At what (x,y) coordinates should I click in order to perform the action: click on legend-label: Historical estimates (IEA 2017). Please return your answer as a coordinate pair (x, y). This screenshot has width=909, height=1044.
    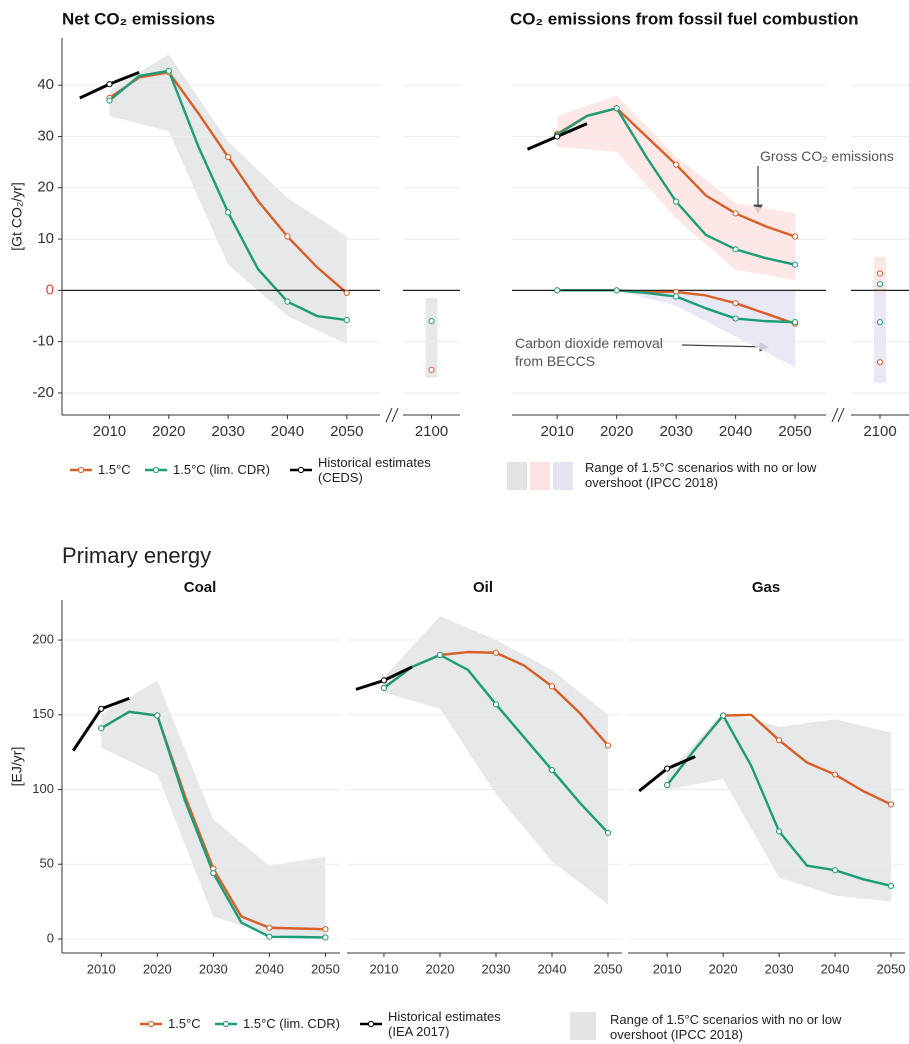
    Looking at the image, I should click on (444, 1024).